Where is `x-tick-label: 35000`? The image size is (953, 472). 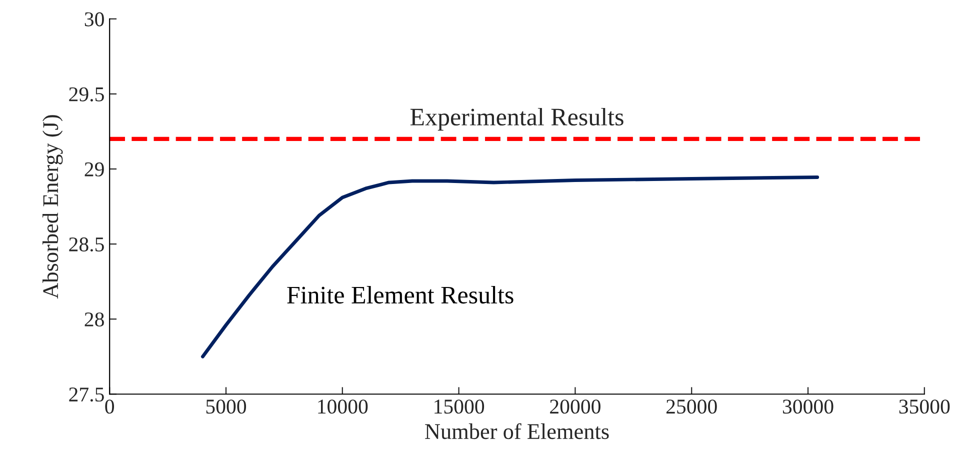
x-tick-label: 35000 is located at coordinates (924, 407).